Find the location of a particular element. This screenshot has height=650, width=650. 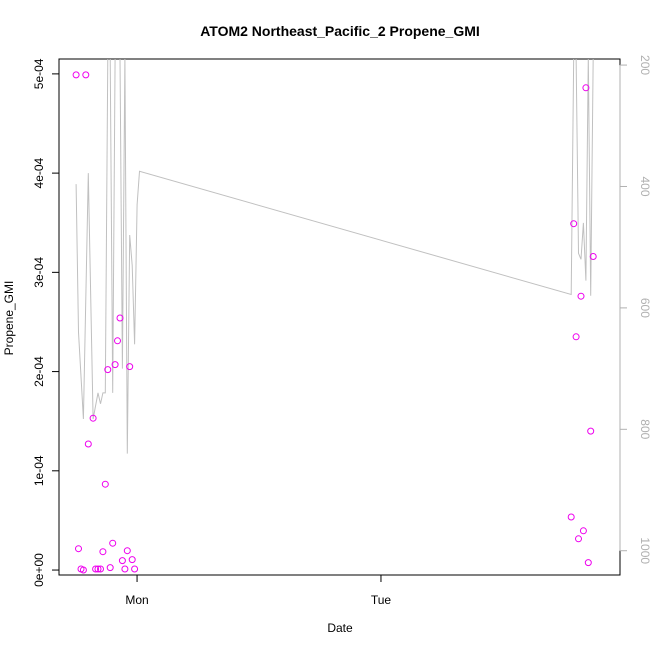

x-axis-label: Date is located at coordinates (340, 628).